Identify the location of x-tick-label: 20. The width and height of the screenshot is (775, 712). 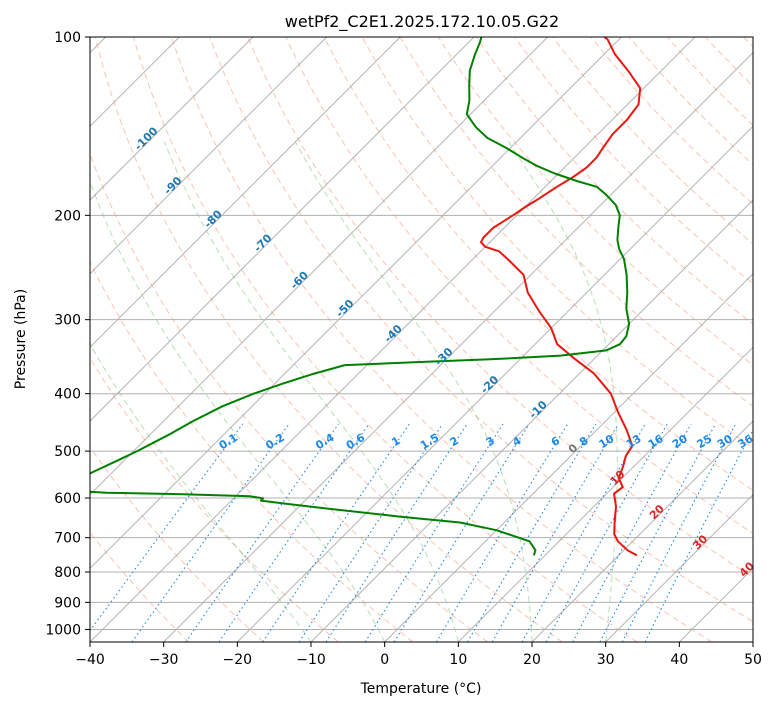
(532, 660).